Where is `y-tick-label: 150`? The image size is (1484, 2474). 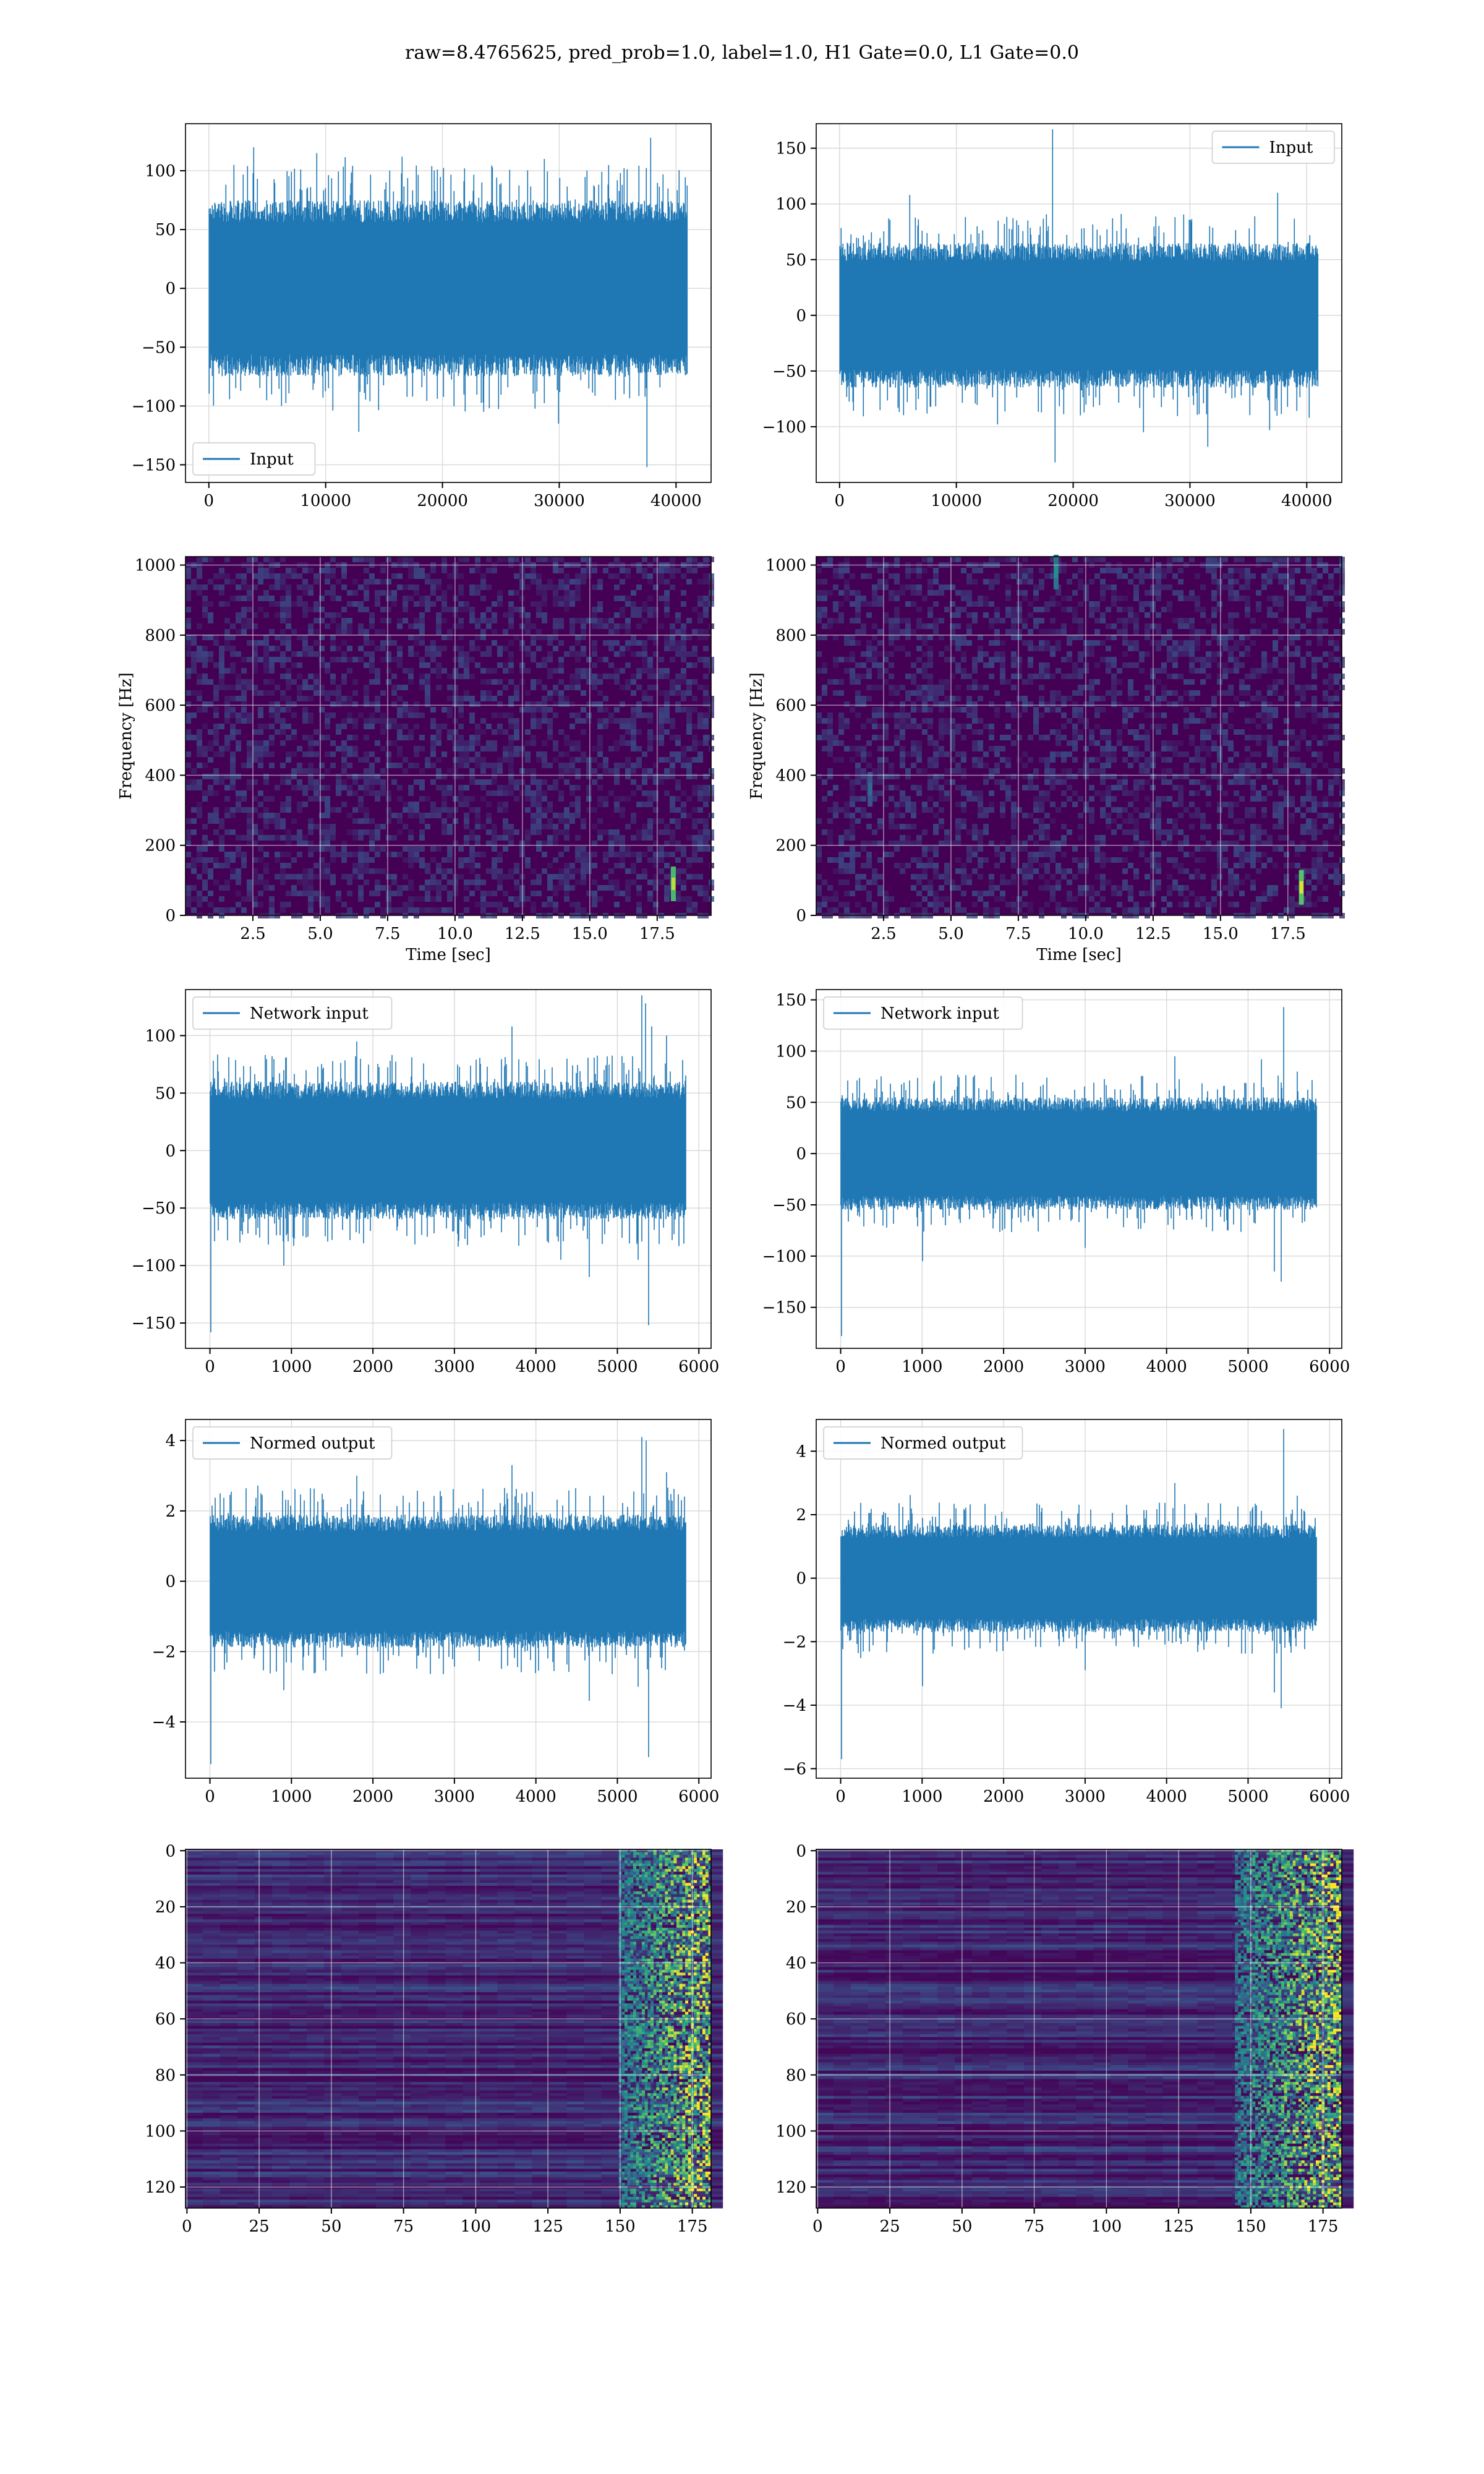 y-tick-label: 150 is located at coordinates (790, 1000).